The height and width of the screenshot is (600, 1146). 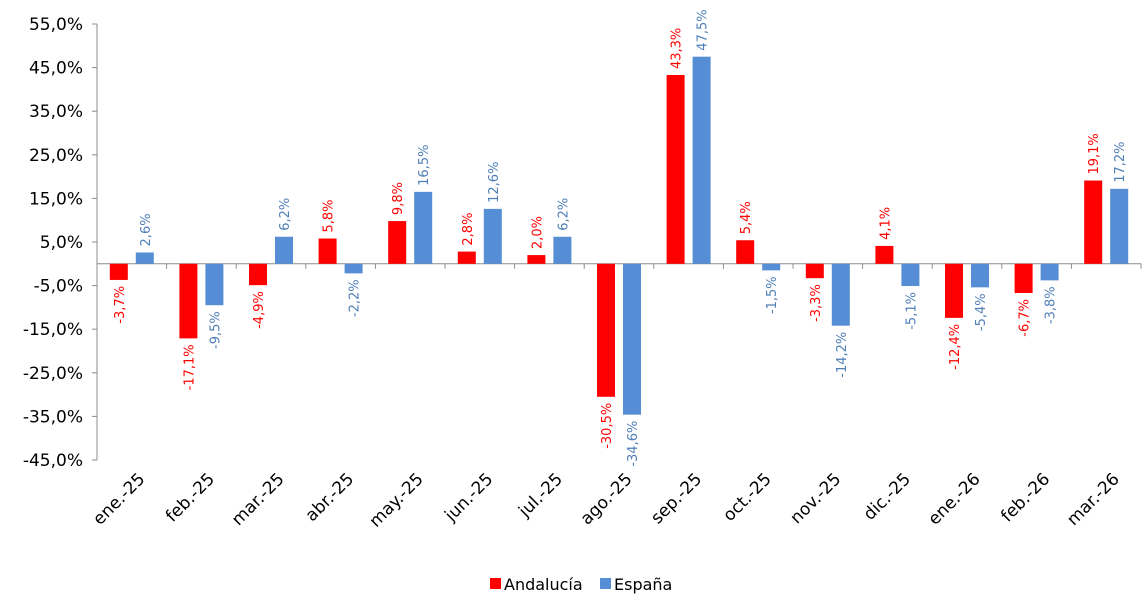 I want to click on x-tick-label: feb.-25, so click(x=190, y=497).